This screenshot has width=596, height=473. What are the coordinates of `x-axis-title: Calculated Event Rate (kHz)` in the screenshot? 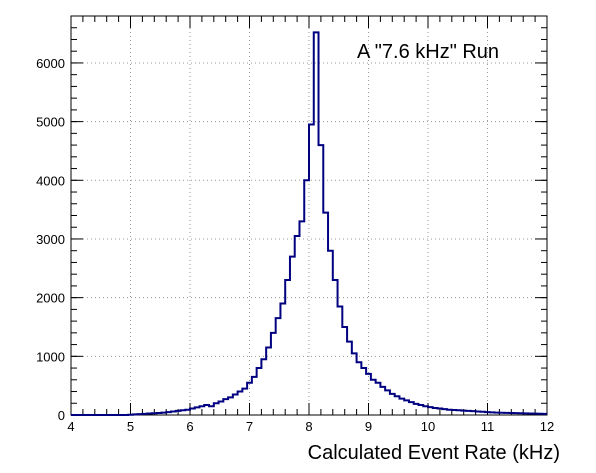 It's located at (434, 453).